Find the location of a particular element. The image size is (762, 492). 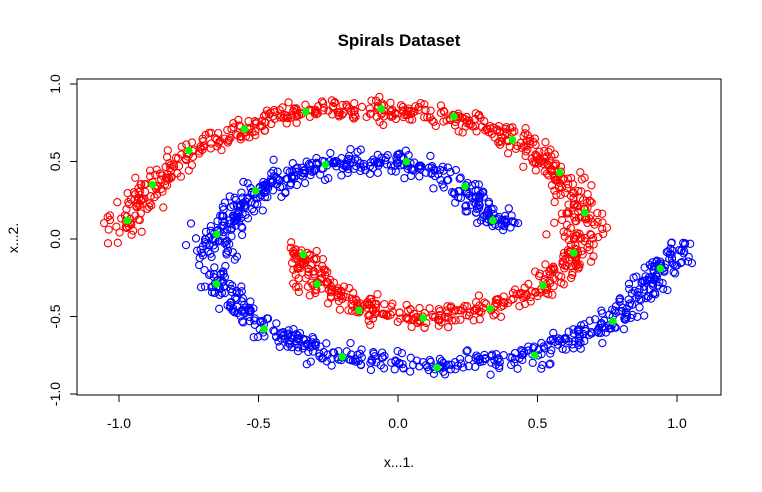

y-tick-label: -0.5 is located at coordinates (55, 316).